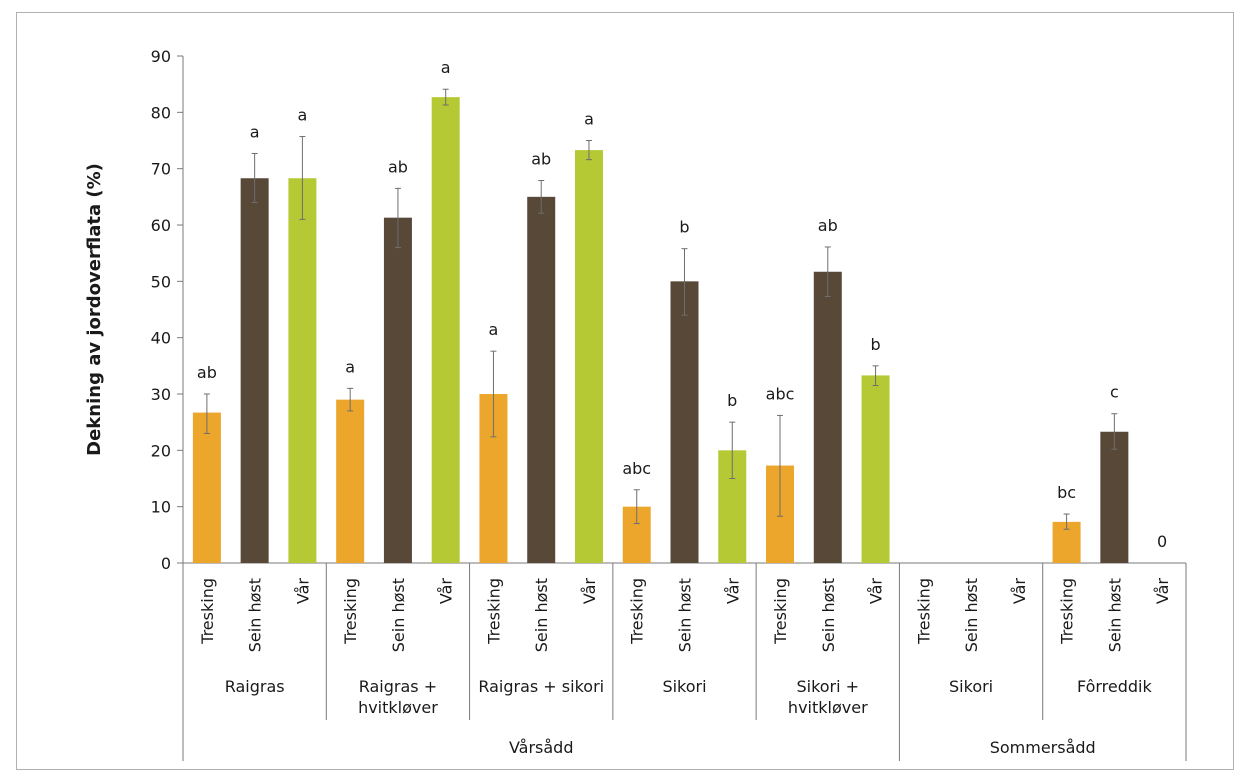 The height and width of the screenshot is (782, 1251). Describe the element at coordinates (1162, 541) in the screenshot. I see `significance-label: 0` at that location.